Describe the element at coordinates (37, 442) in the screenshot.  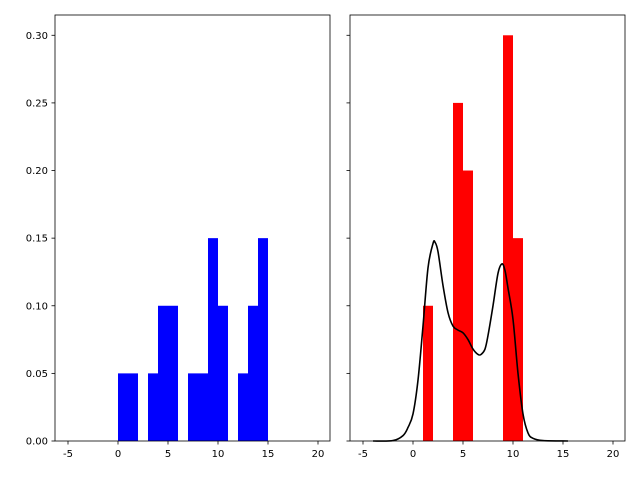
I see `y-tick-label: 0.00` at that location.